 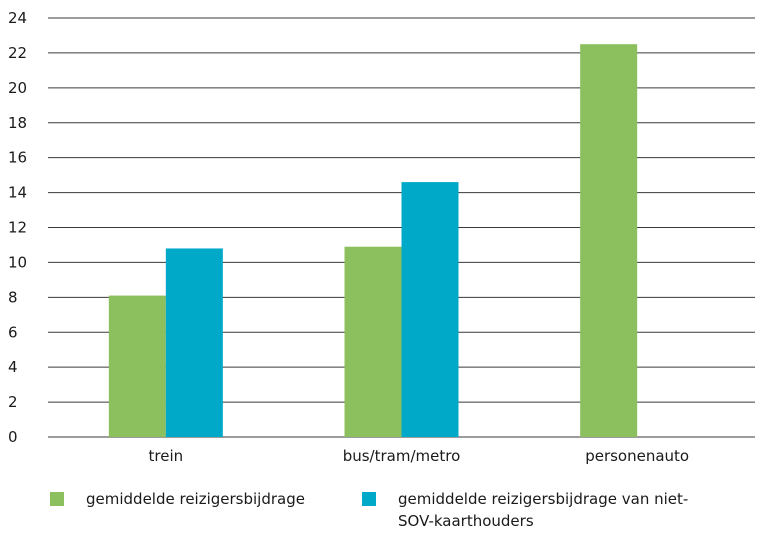 What do you see at coordinates (17, 53) in the screenshot?
I see `y-tick-label: 22` at bounding box center [17, 53].